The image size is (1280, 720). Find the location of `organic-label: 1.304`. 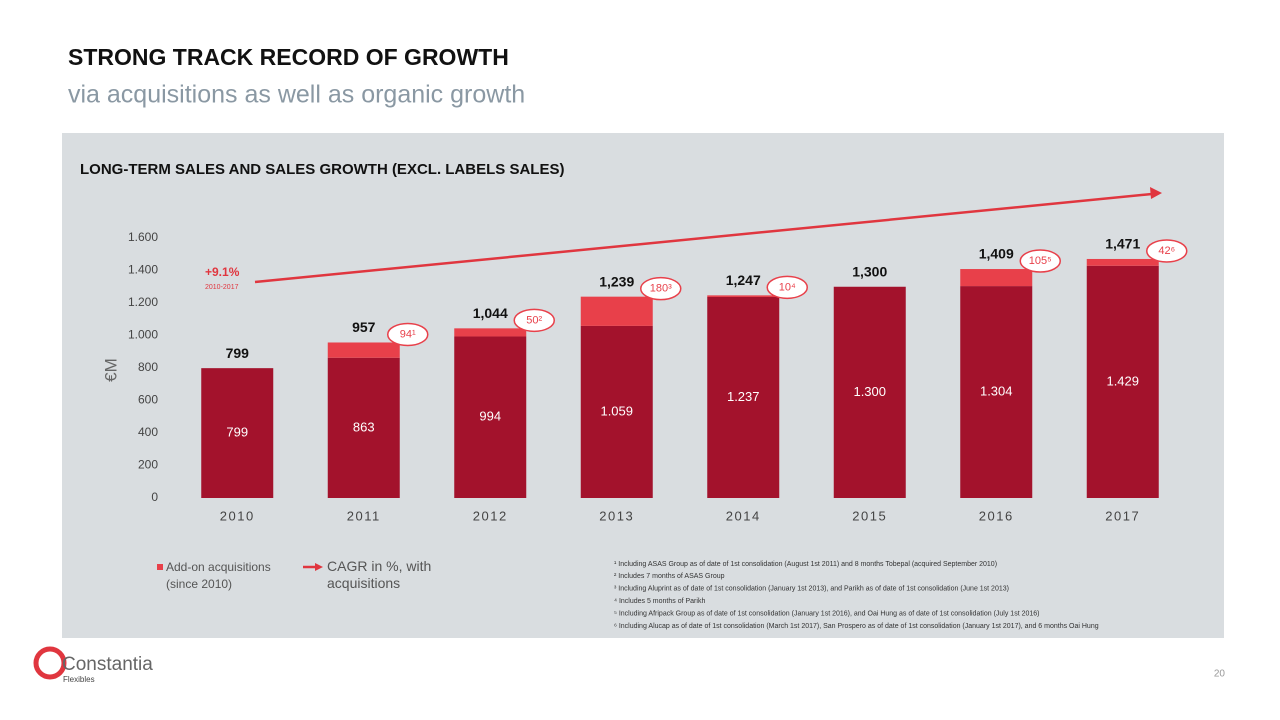

organic-label: 1.304 is located at coordinates (996, 390).